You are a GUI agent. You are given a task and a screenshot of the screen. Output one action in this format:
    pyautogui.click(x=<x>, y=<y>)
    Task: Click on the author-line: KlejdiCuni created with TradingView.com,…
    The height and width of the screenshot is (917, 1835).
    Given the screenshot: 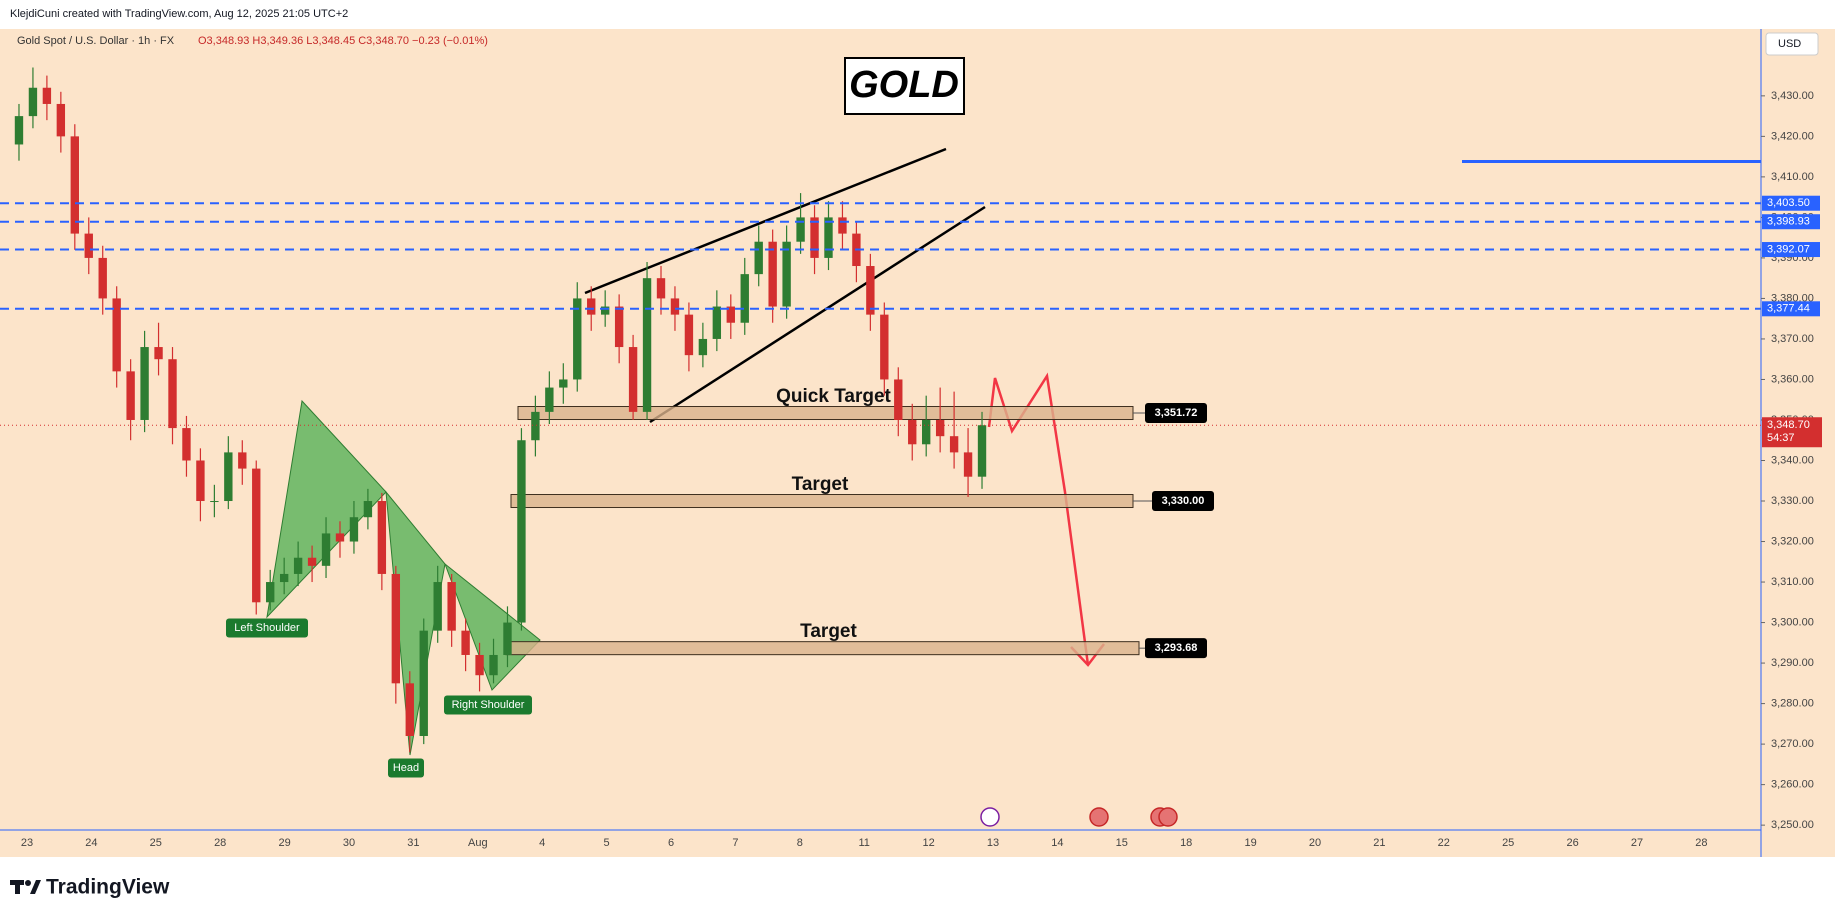 What is the action you would take?
    pyautogui.click(x=179, y=14)
    